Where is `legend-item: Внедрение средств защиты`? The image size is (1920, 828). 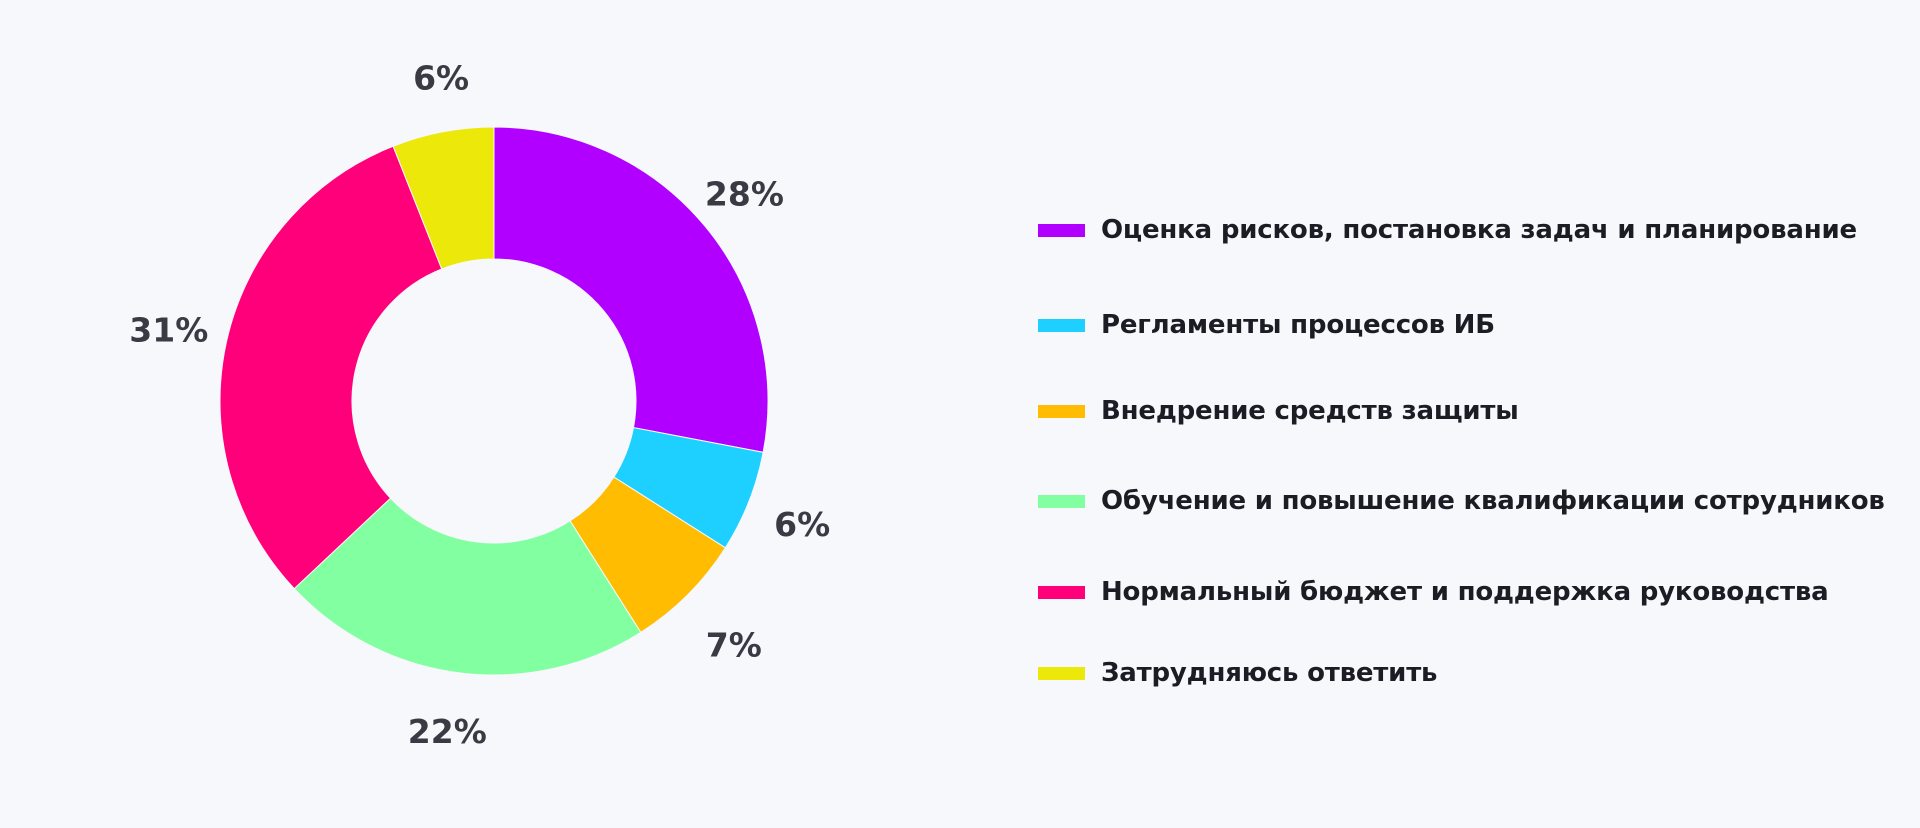 legend-item: Внедрение средств защиты is located at coordinates (1278, 411).